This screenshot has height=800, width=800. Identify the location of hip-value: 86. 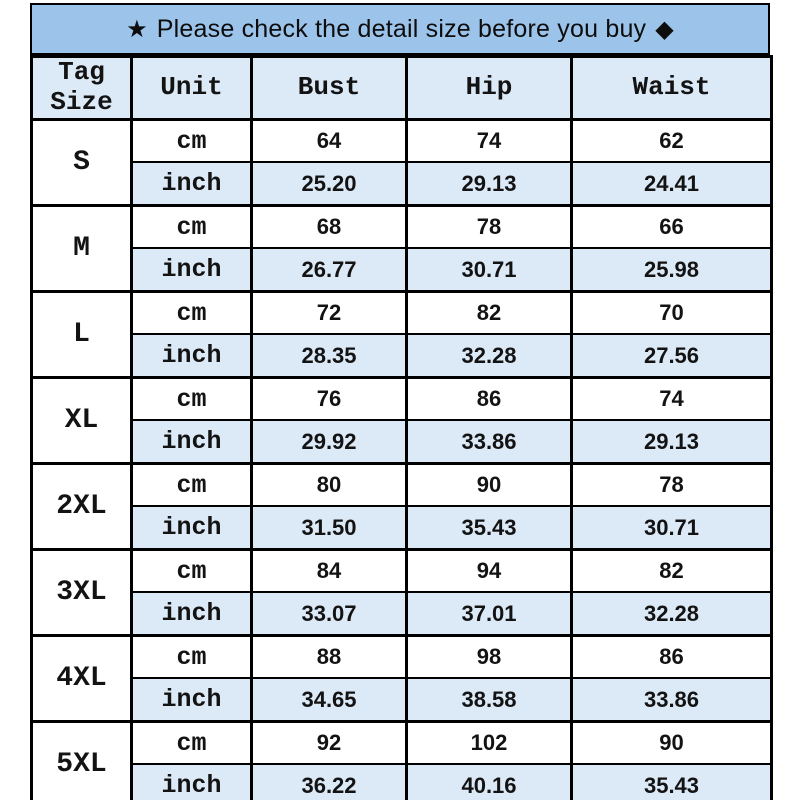
(489, 398).